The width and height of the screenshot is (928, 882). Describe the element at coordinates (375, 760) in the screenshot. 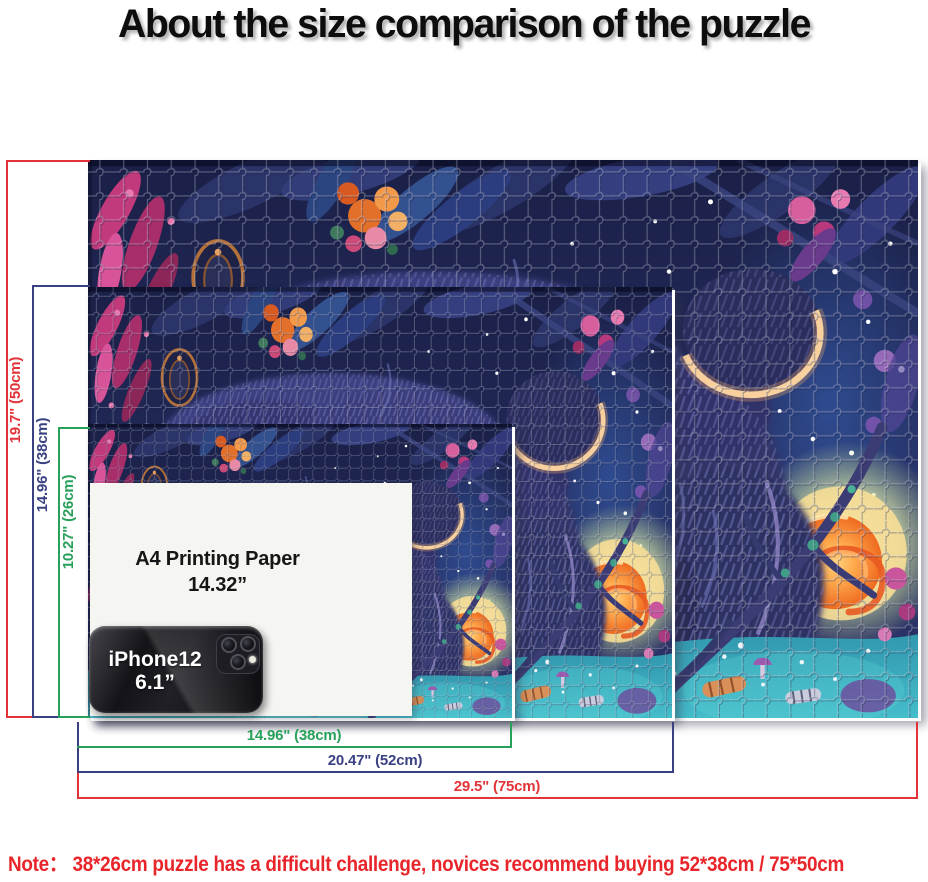

I see `width-label-52cm: 20.47" (52cm)` at that location.